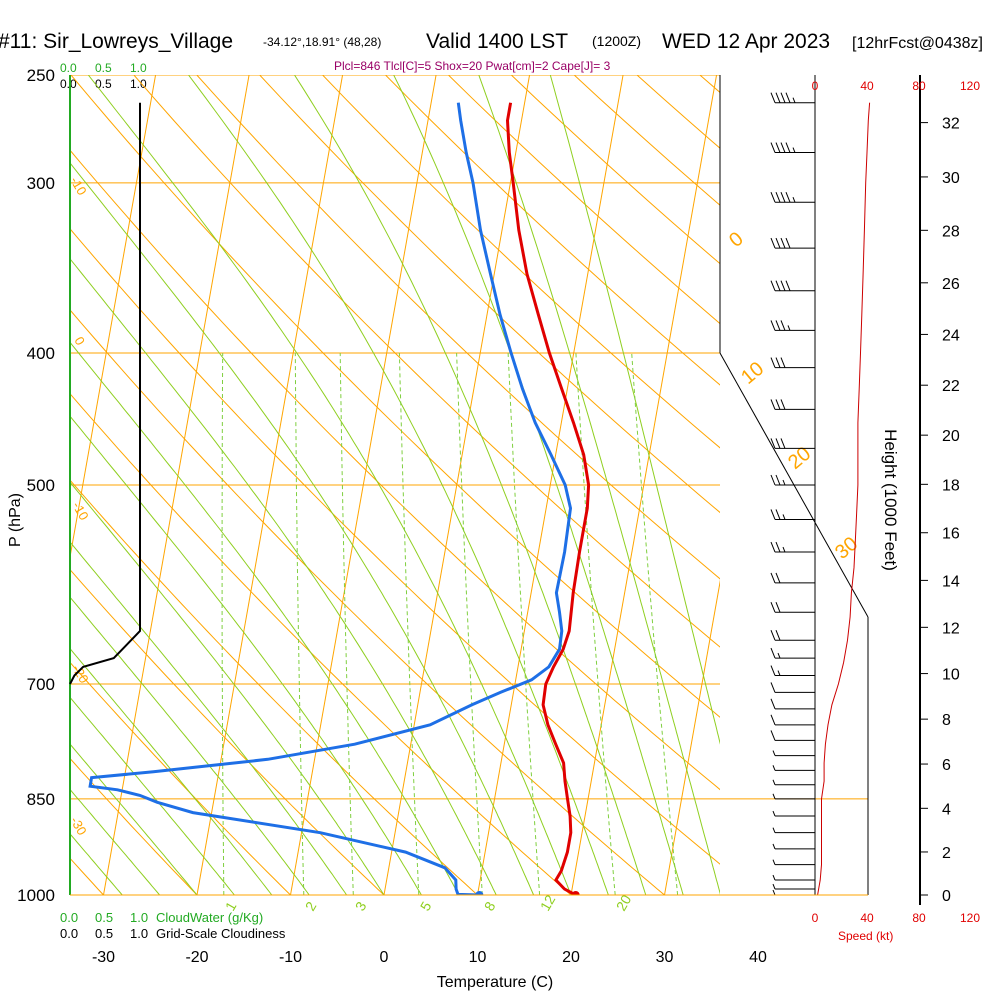 This screenshot has width=1000, height=1000. Describe the element at coordinates (322, 42) in the screenshot. I see `station-coords: -34.12°,18.91° (48,28)` at that location.